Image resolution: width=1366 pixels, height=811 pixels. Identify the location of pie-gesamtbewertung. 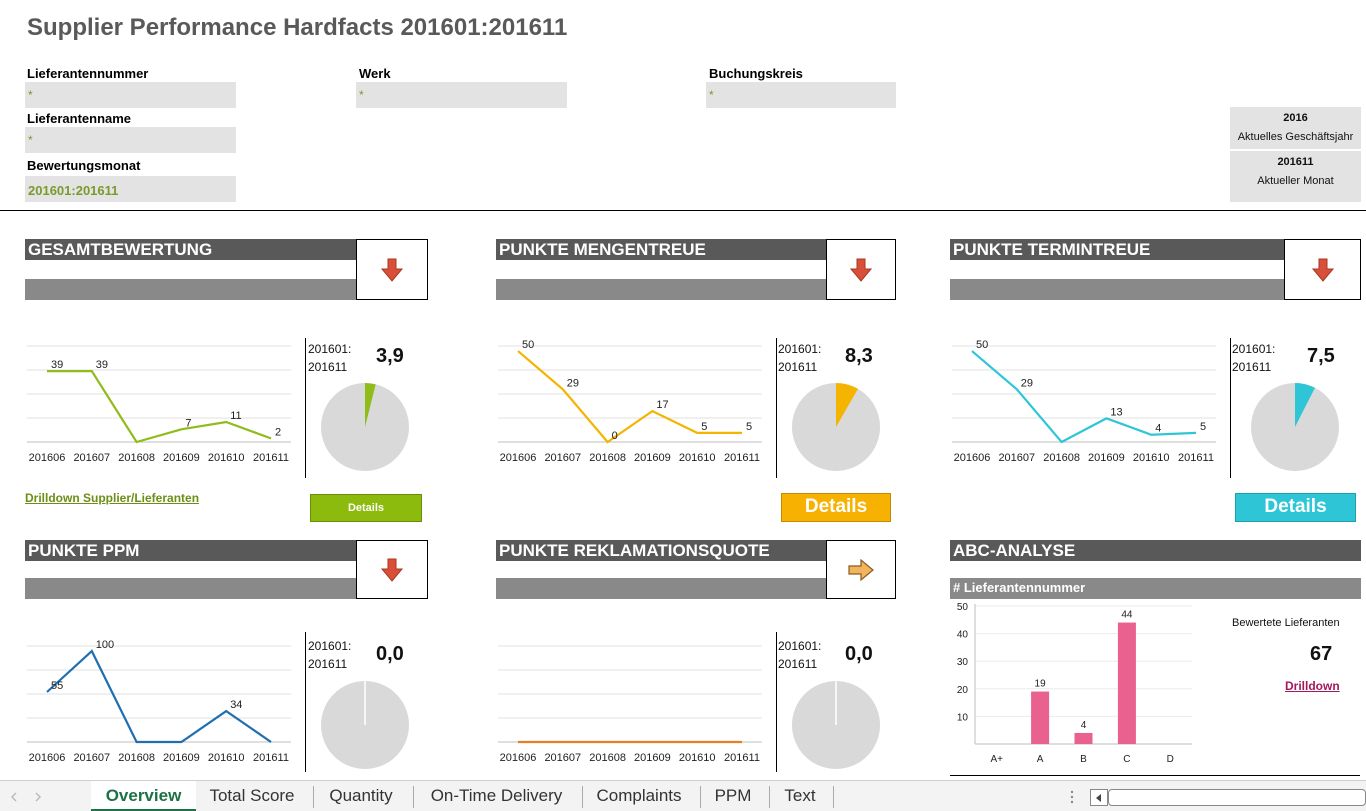
(365, 427).